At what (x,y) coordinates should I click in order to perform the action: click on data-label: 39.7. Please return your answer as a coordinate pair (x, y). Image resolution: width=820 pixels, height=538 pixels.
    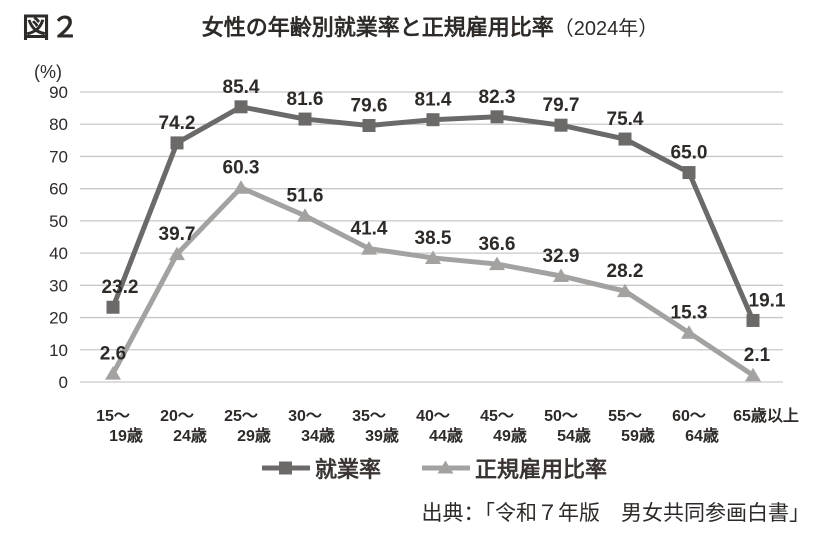
    Looking at the image, I should click on (177, 234).